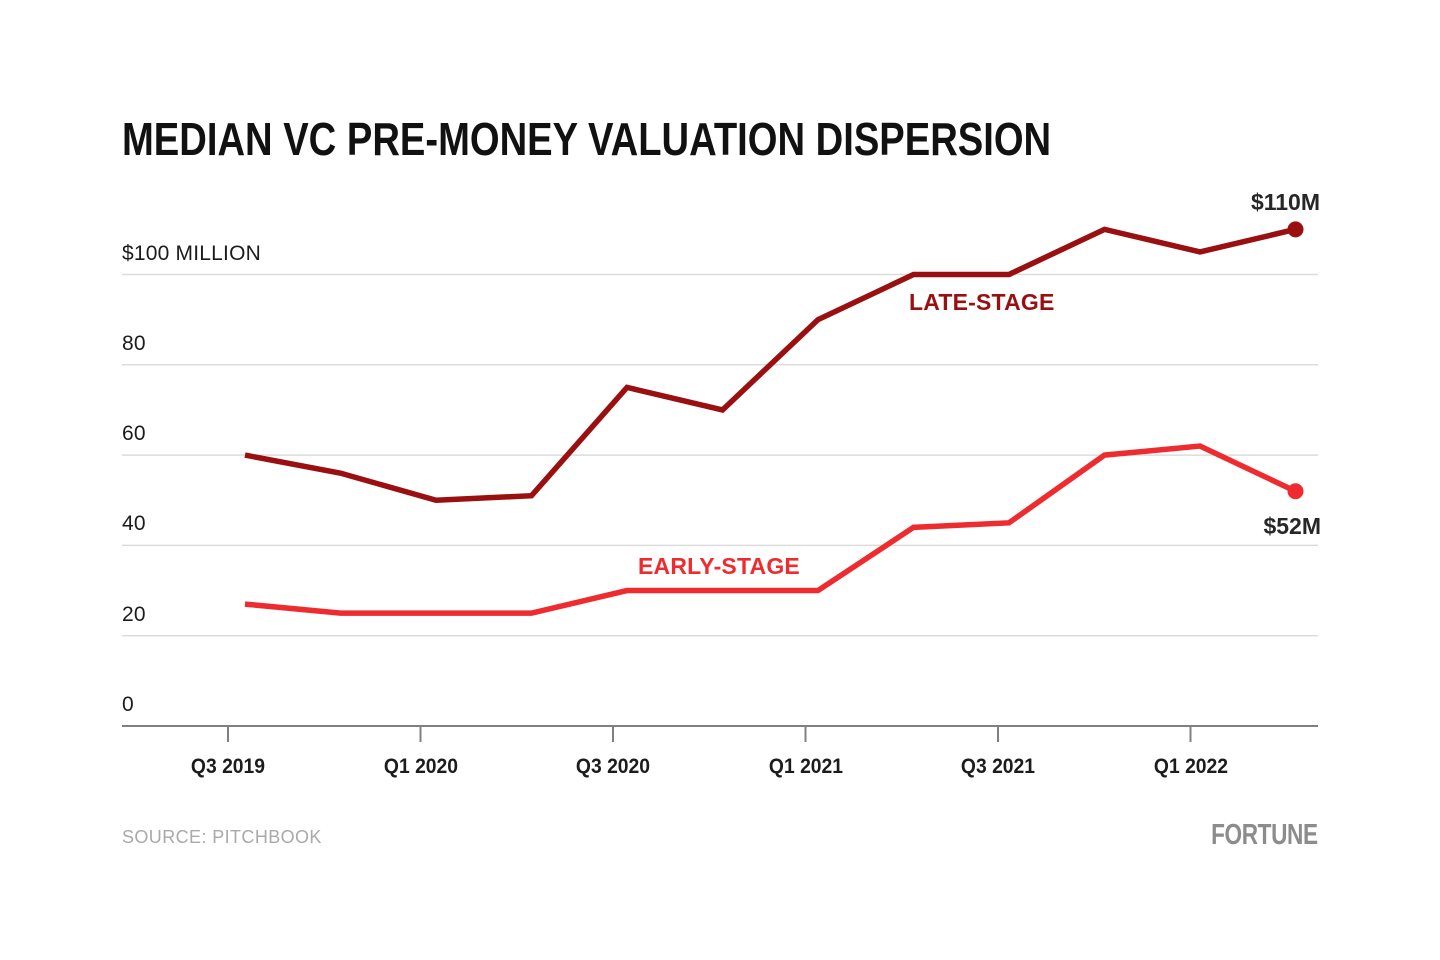 Image resolution: width=1440 pixels, height=960 pixels. I want to click on late-stage-series-label: LATE-STAGE, so click(982, 302).